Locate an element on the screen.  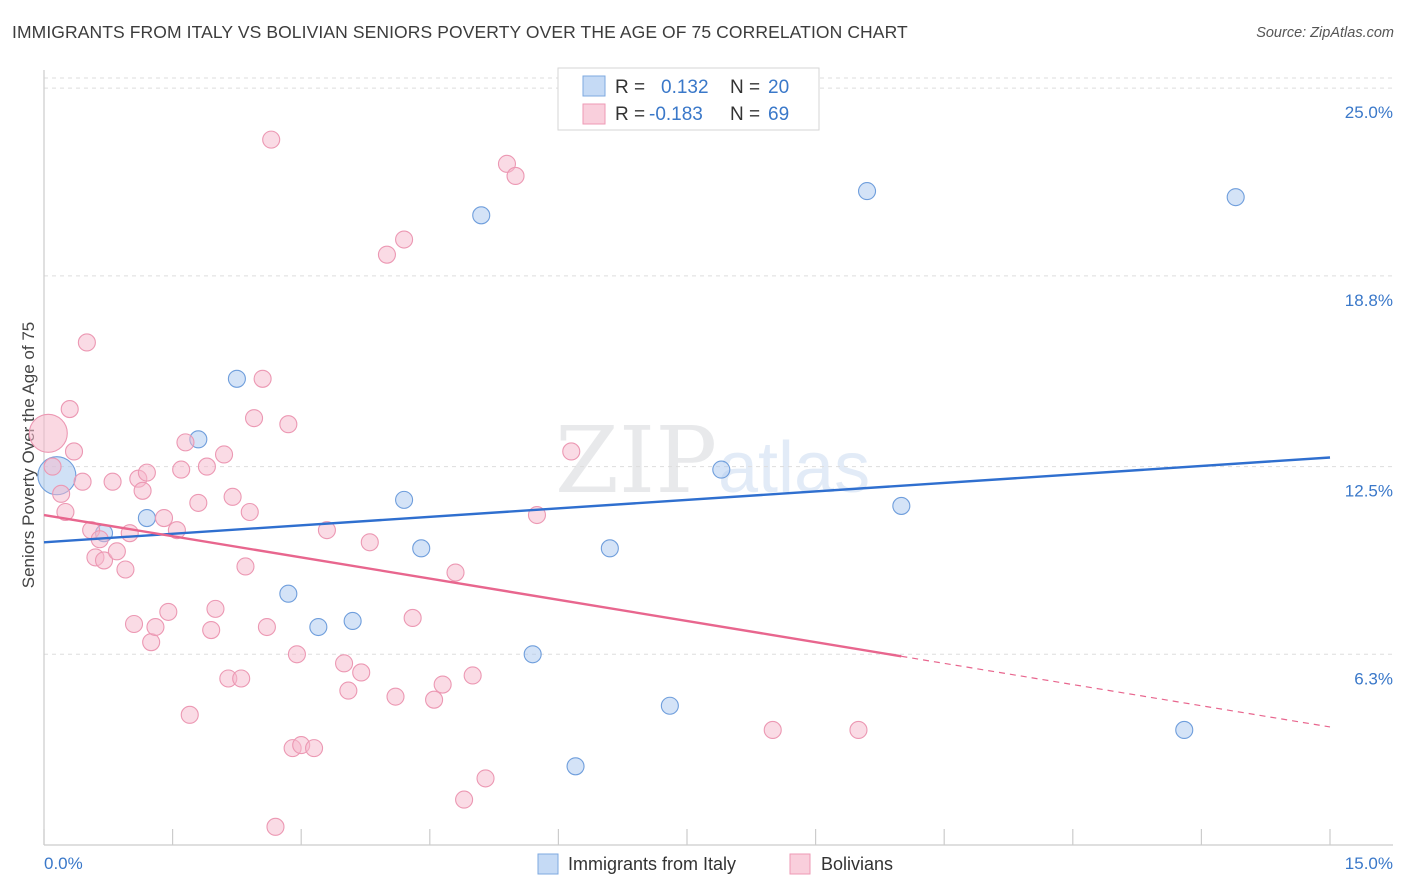
correlation-legend: R = 0.132 N = 20 R = -0.183 N = 69 is located at coordinates (688, 99).